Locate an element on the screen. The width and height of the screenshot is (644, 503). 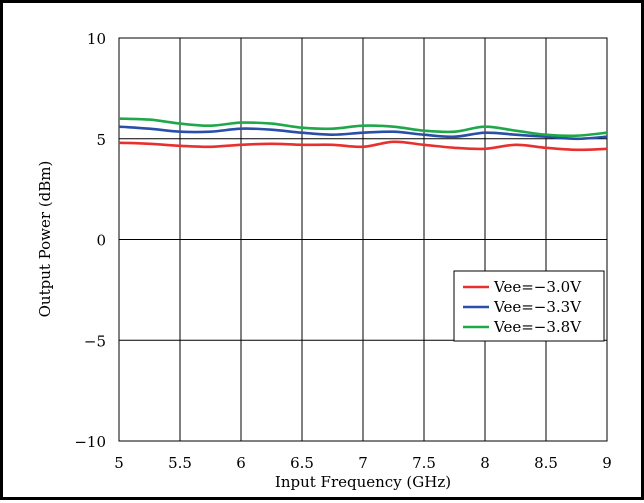
x-tick-label: 6 is located at coordinates (241, 463).